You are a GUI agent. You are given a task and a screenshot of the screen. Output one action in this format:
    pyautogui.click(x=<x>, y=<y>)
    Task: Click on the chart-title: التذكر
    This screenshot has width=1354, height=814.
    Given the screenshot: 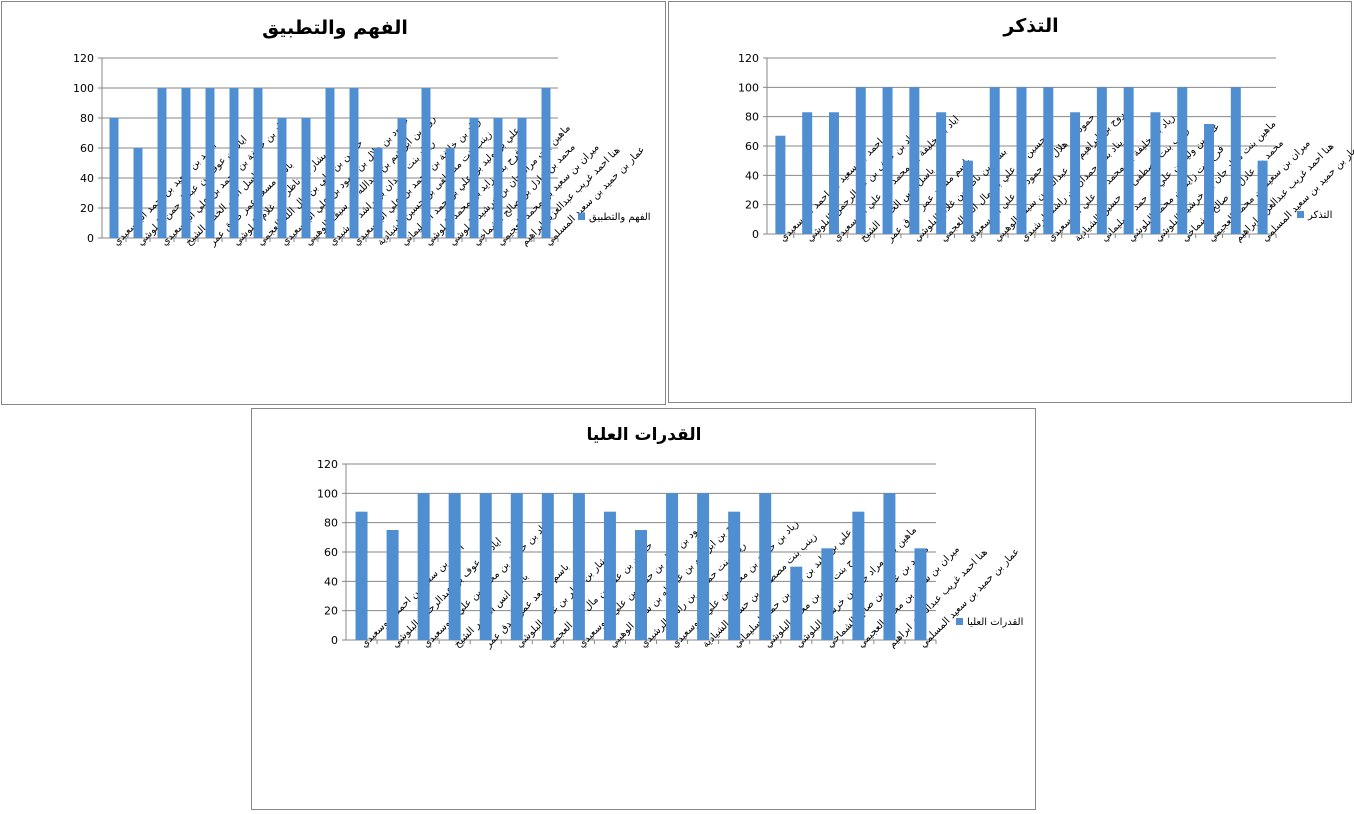 What is the action you would take?
    pyautogui.click(x=1030, y=26)
    